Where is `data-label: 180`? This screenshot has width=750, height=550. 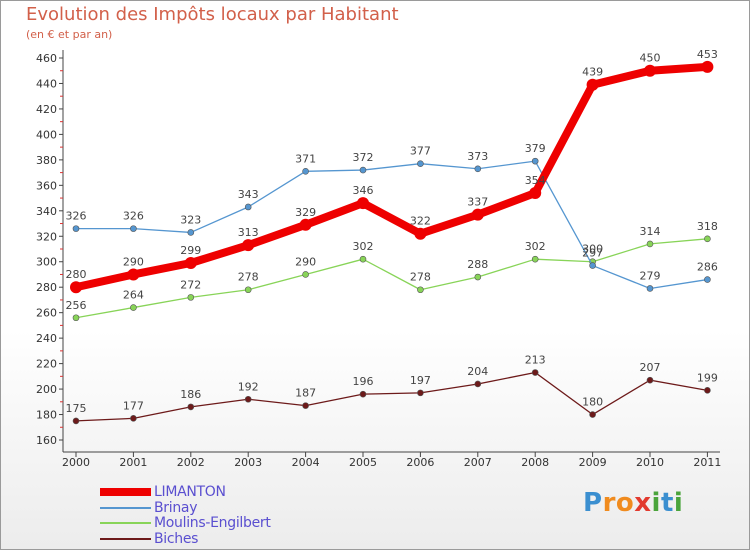 data-label: 180 is located at coordinates (592, 402).